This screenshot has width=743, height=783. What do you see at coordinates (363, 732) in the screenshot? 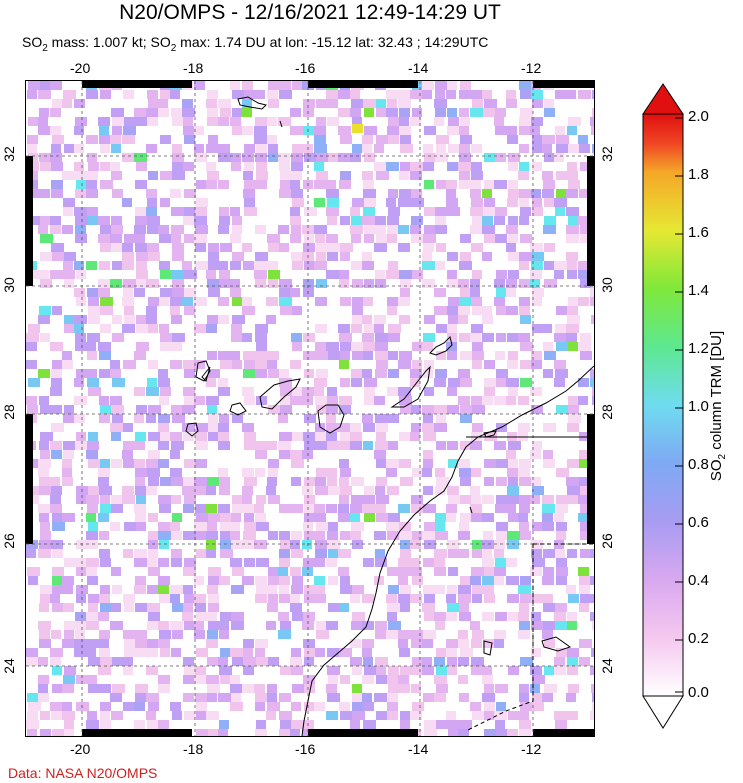
I see `frame-bar` at bounding box center [363, 732].